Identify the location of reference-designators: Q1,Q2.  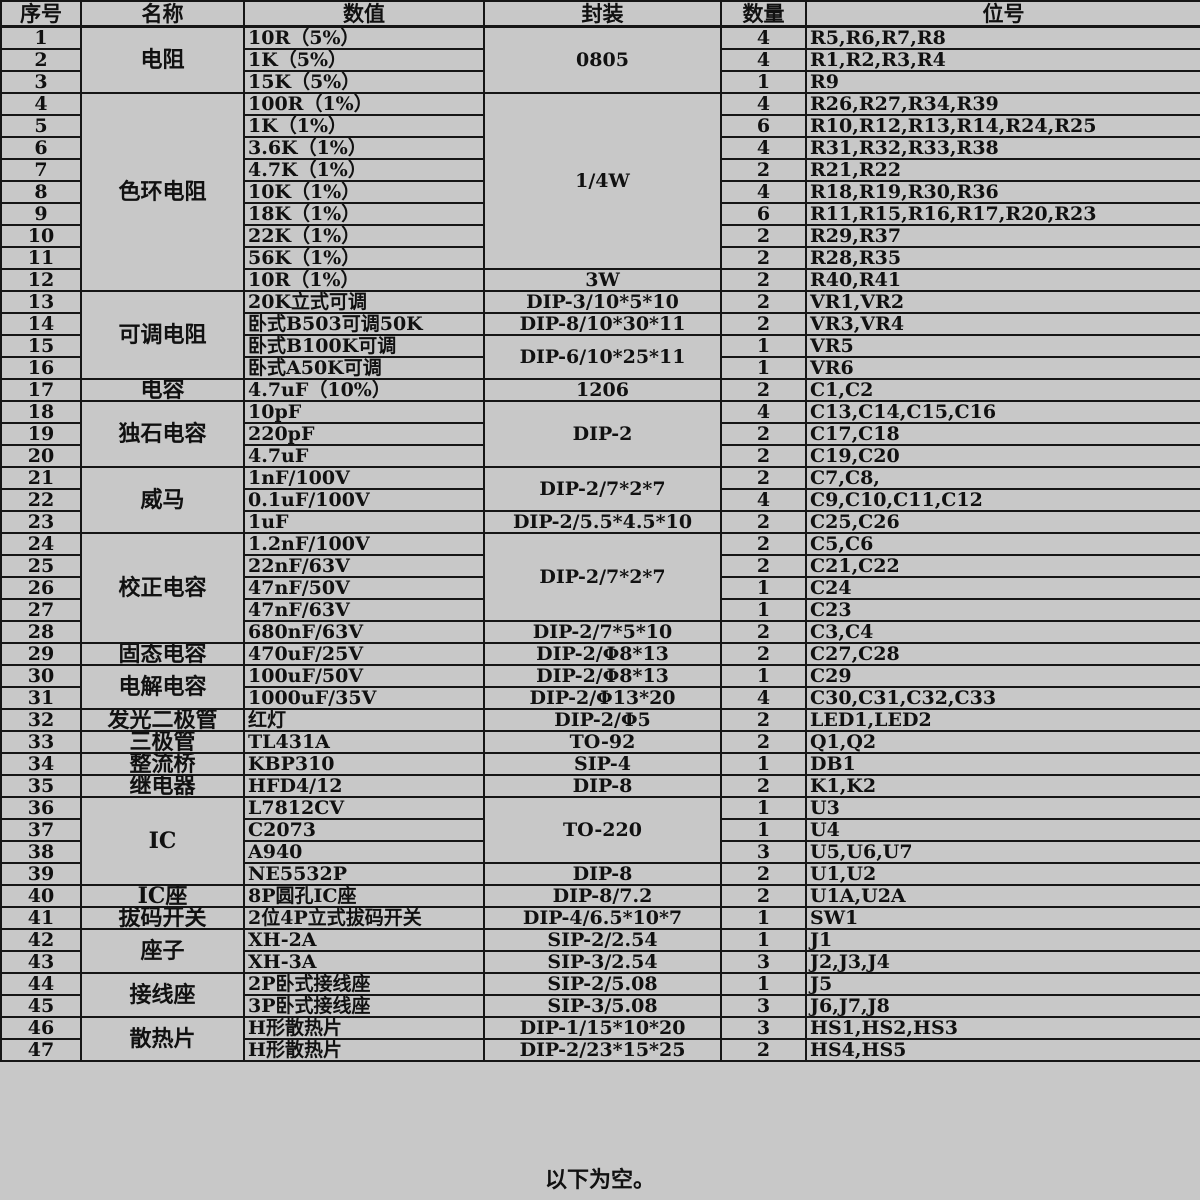
(1002, 742).